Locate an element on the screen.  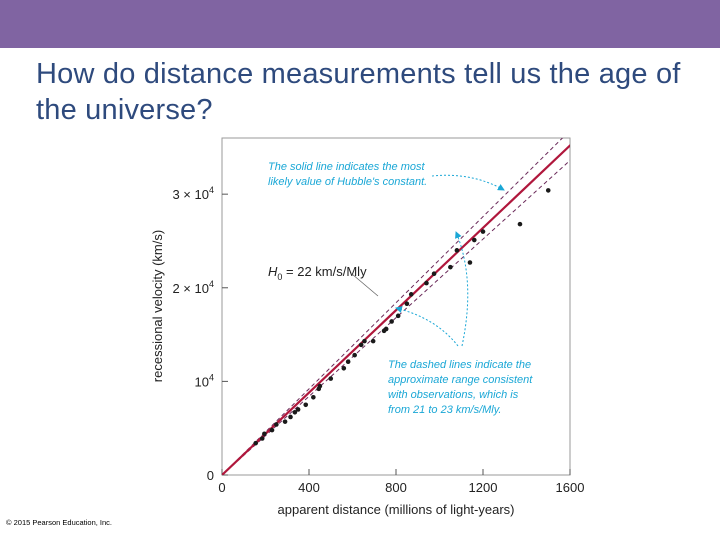
annotation-top-arrow is located at coordinates (468, 182).